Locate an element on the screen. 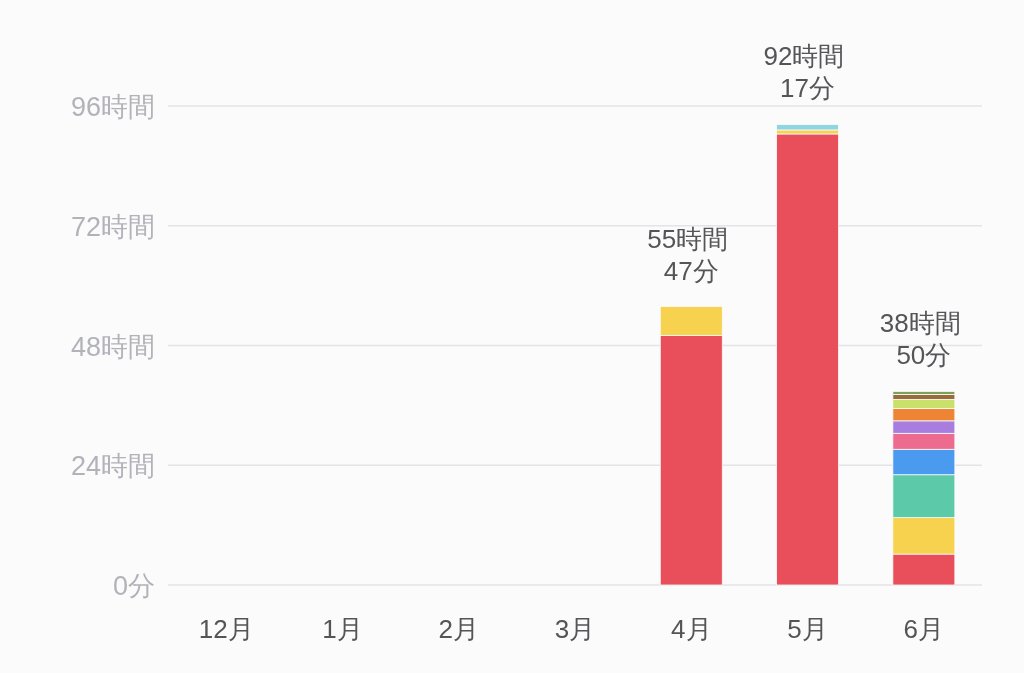 Image resolution: width=1024 pixels, height=673 pixels. total-label: 55時間 47分 is located at coordinates (688, 254).